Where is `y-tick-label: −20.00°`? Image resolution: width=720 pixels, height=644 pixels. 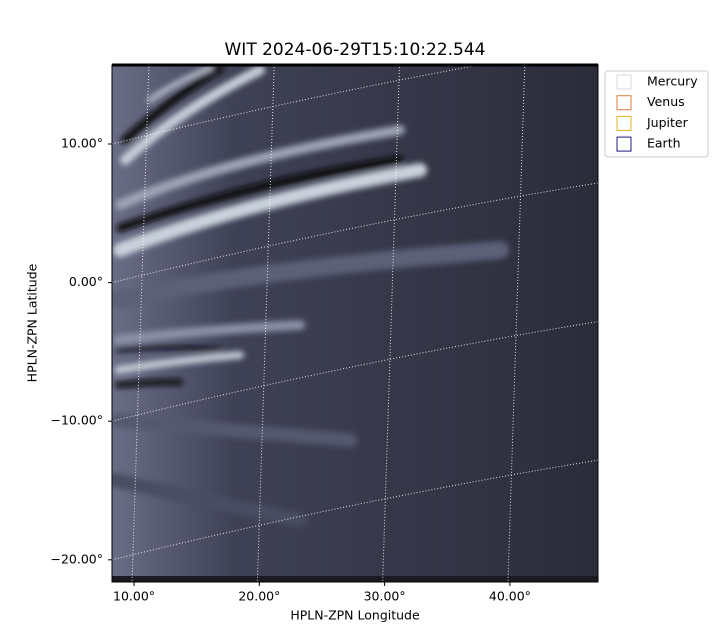
y-tick-label: −20.00° is located at coordinates (76, 558).